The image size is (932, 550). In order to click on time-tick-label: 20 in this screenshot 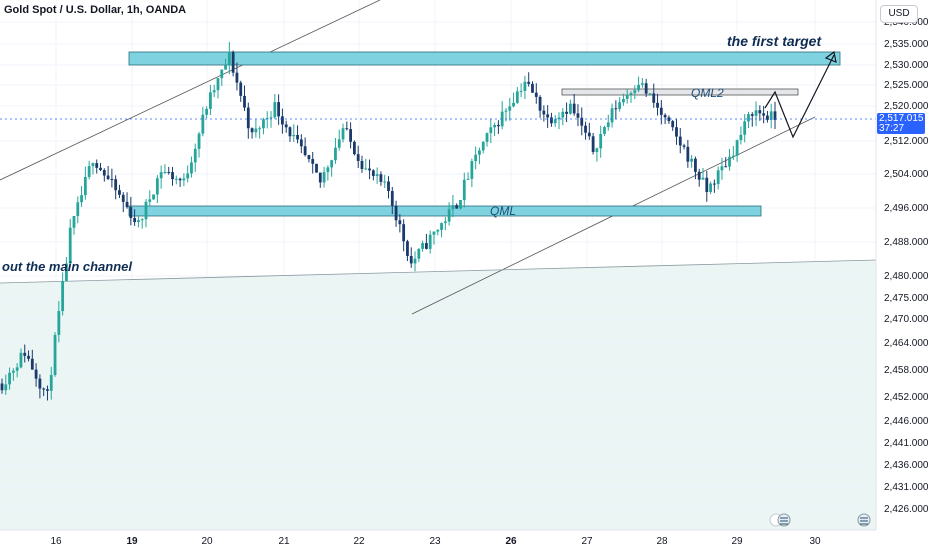, I will do `click(207, 541)`.